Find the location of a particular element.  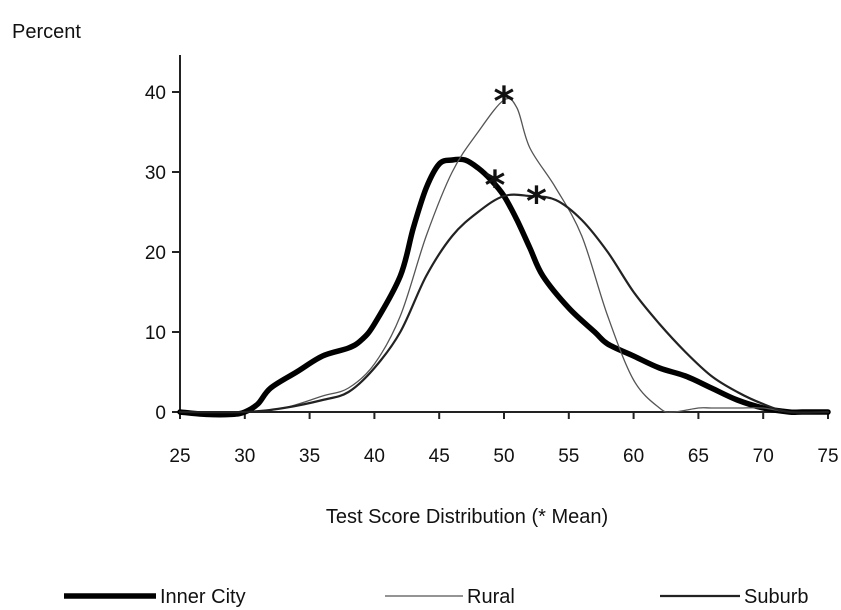

x-tick-label: 35 is located at coordinates (309, 456).